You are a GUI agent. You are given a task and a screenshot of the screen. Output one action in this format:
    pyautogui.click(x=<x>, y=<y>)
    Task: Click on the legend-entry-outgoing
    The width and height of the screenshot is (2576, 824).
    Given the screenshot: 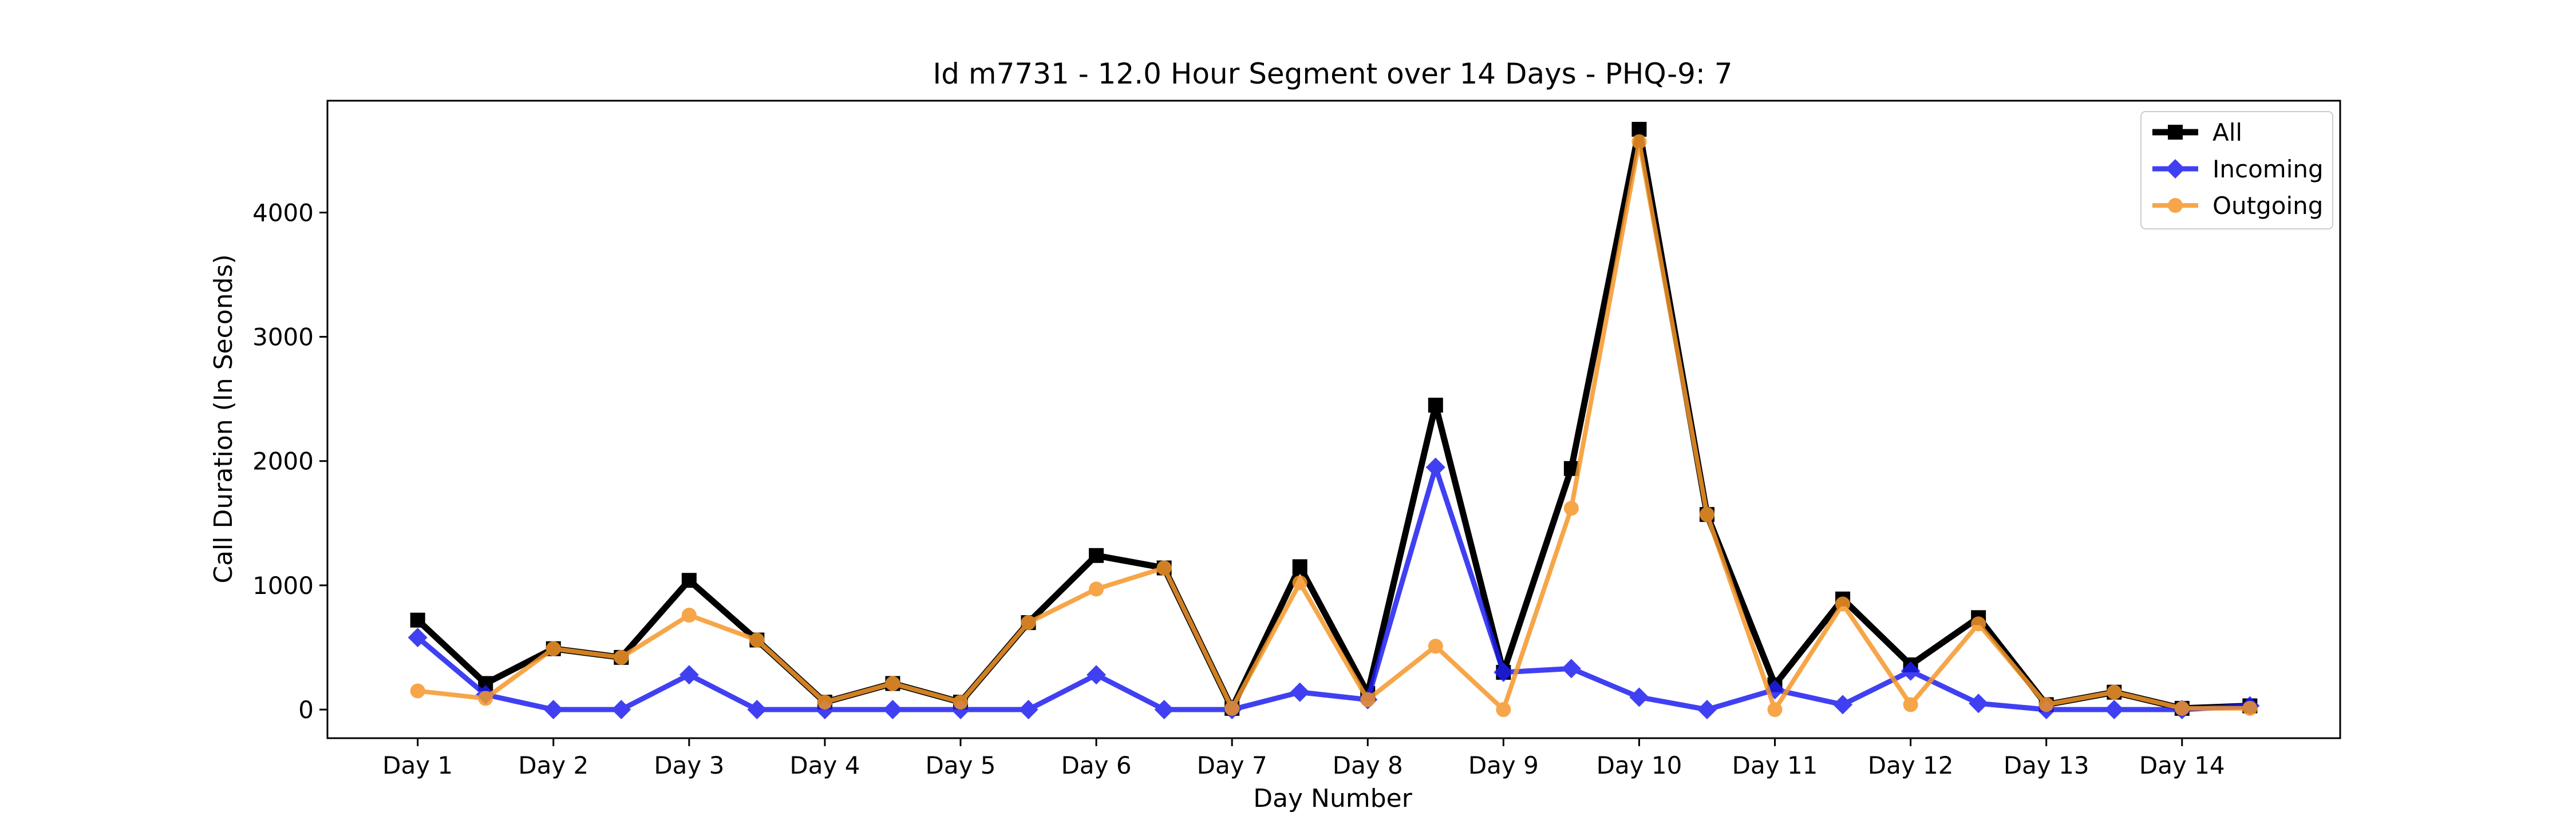 What is the action you would take?
    pyautogui.click(x=2175, y=205)
    